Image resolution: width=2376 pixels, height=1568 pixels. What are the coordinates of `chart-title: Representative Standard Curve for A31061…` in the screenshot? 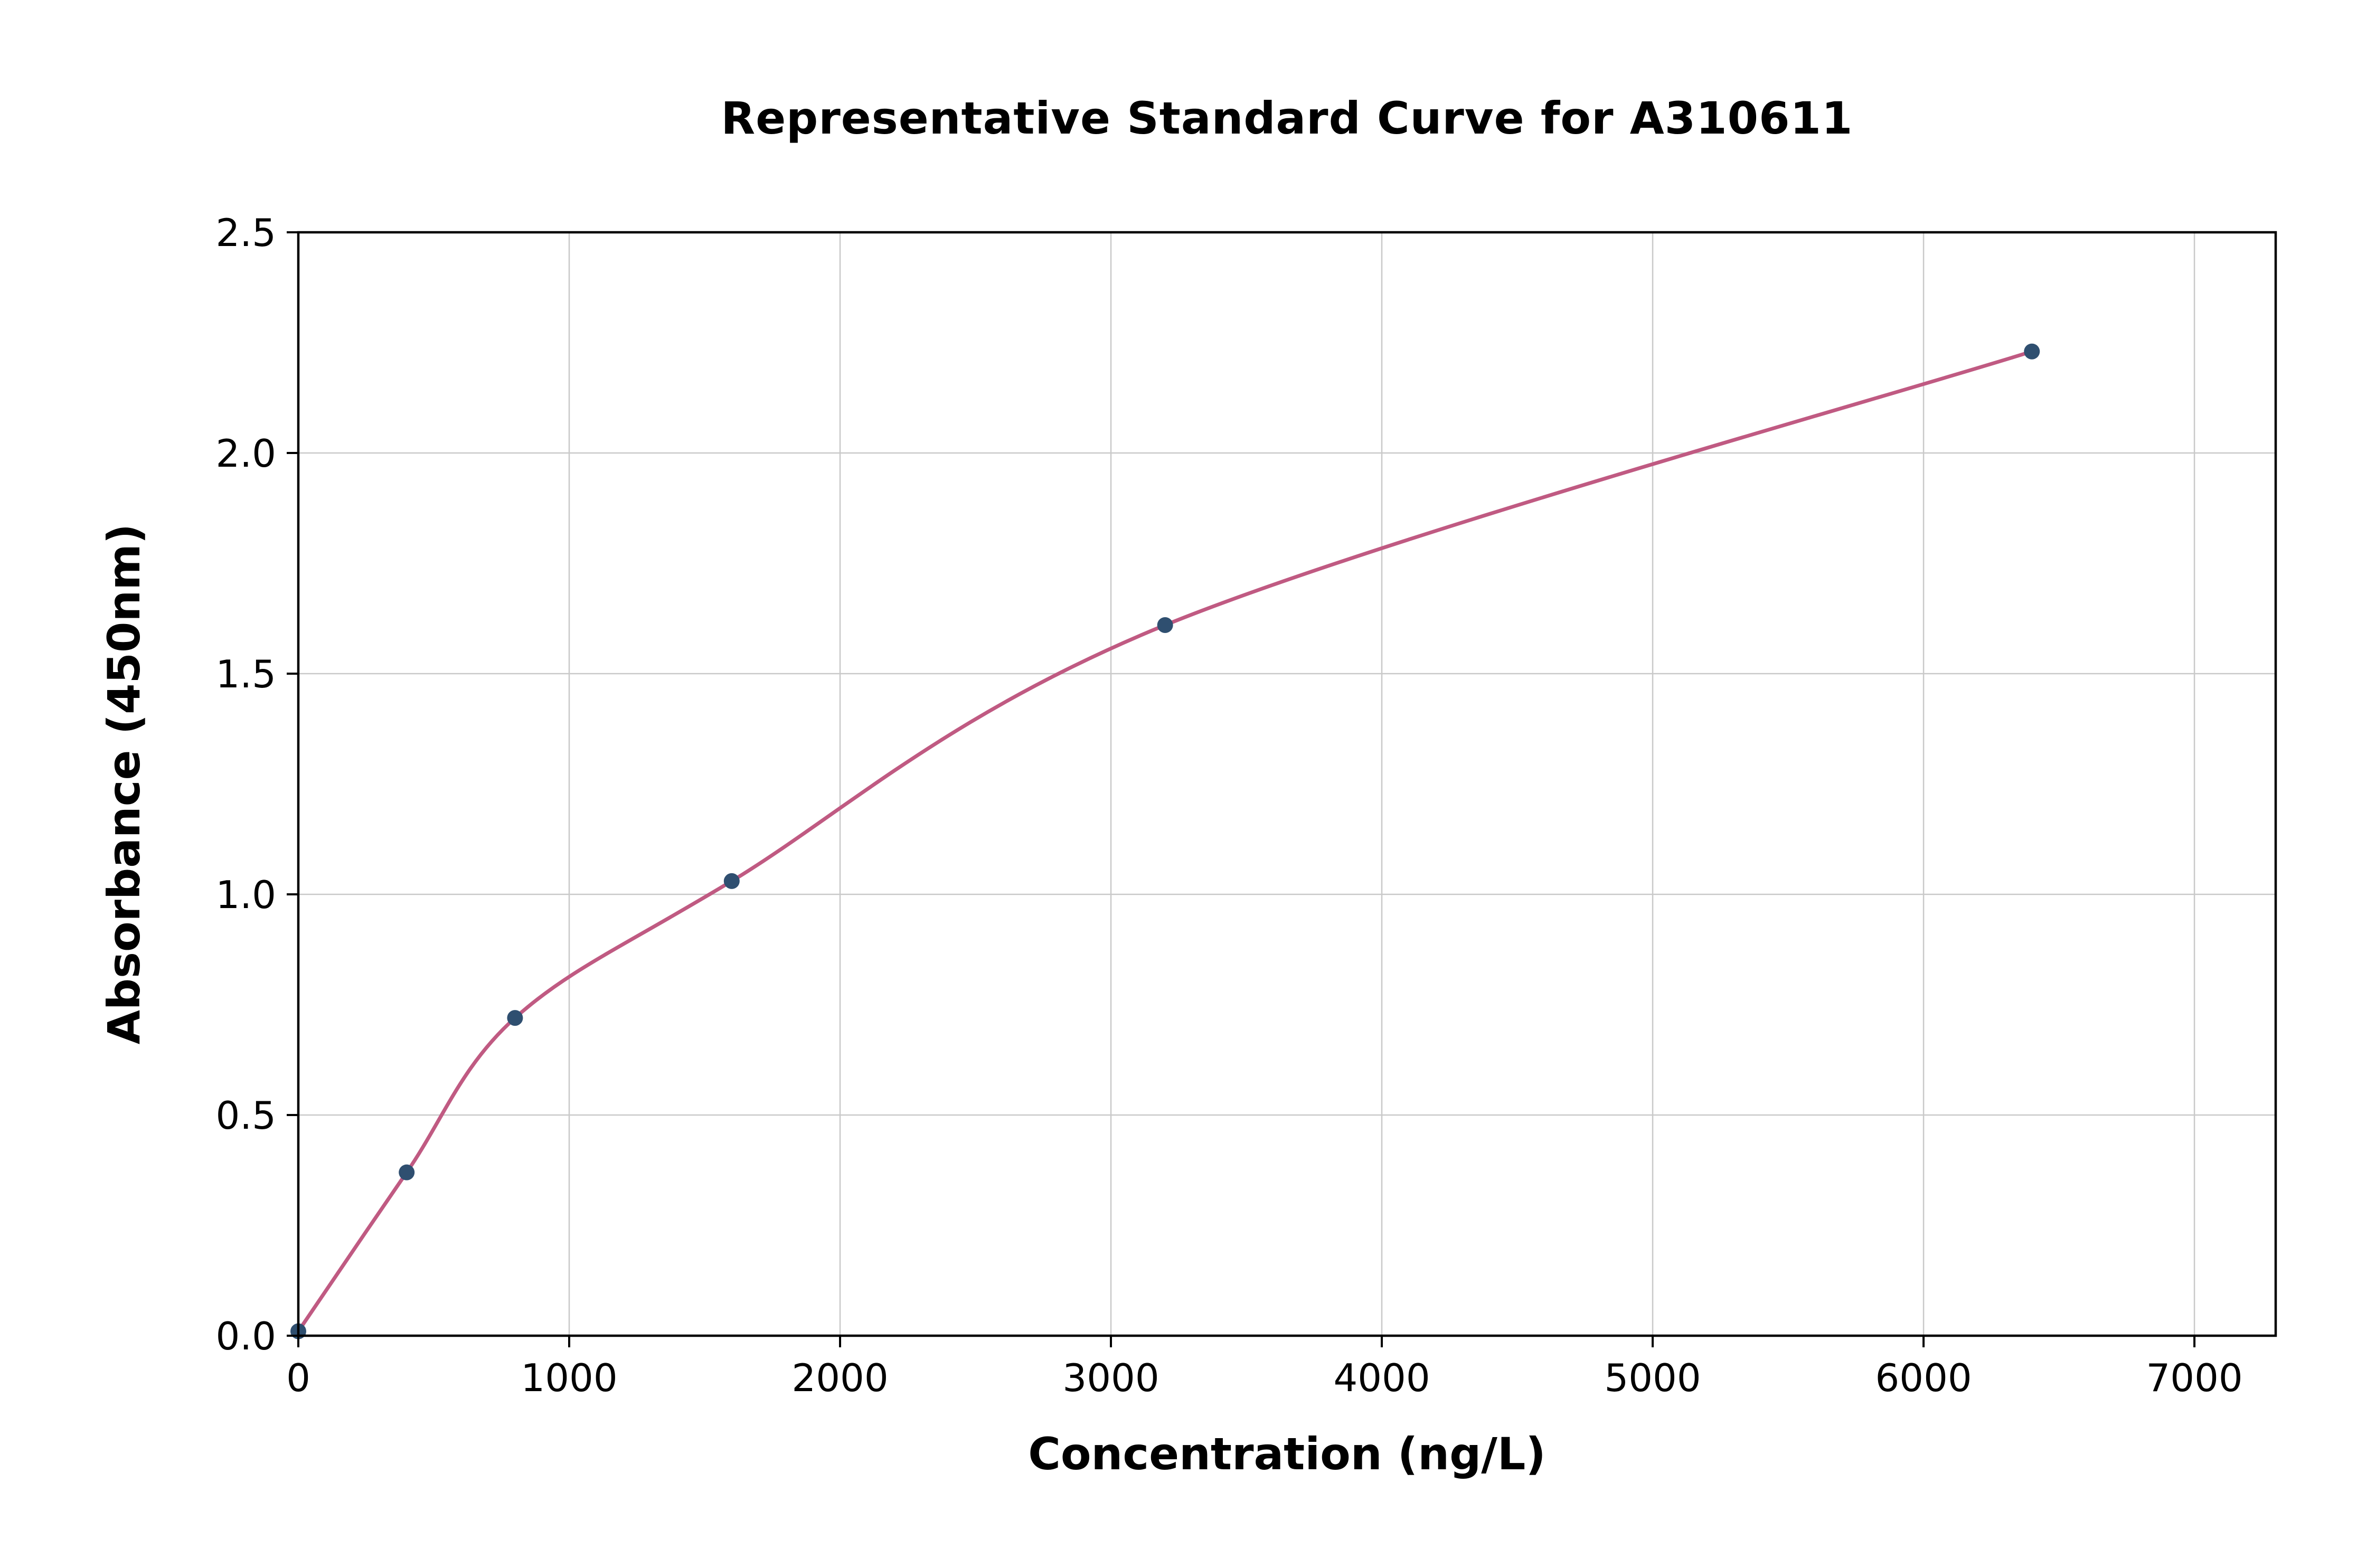 It's located at (1287, 118).